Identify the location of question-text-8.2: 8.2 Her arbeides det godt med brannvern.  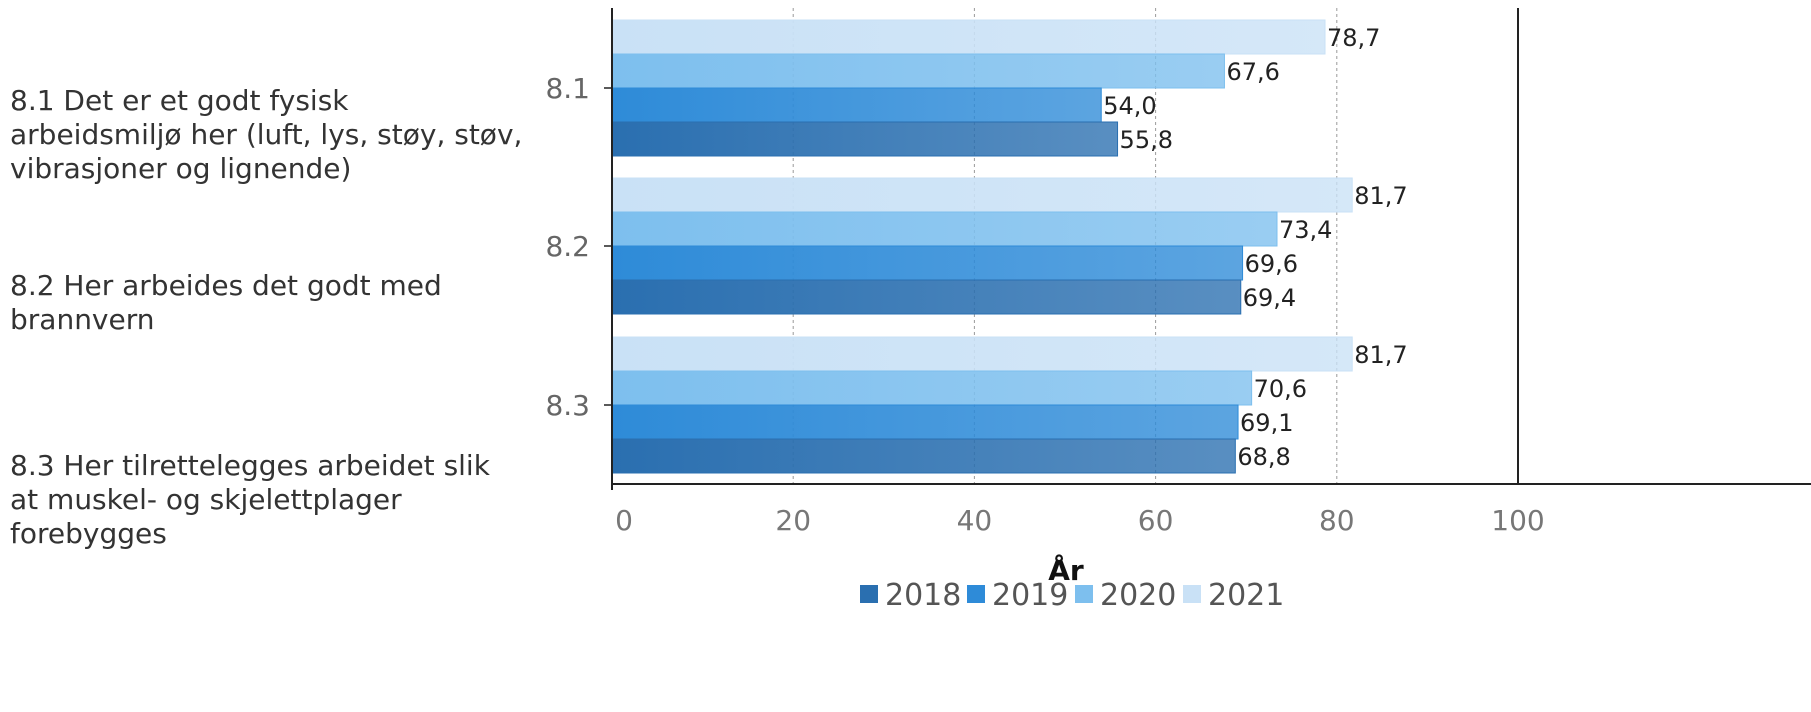
(226, 302).